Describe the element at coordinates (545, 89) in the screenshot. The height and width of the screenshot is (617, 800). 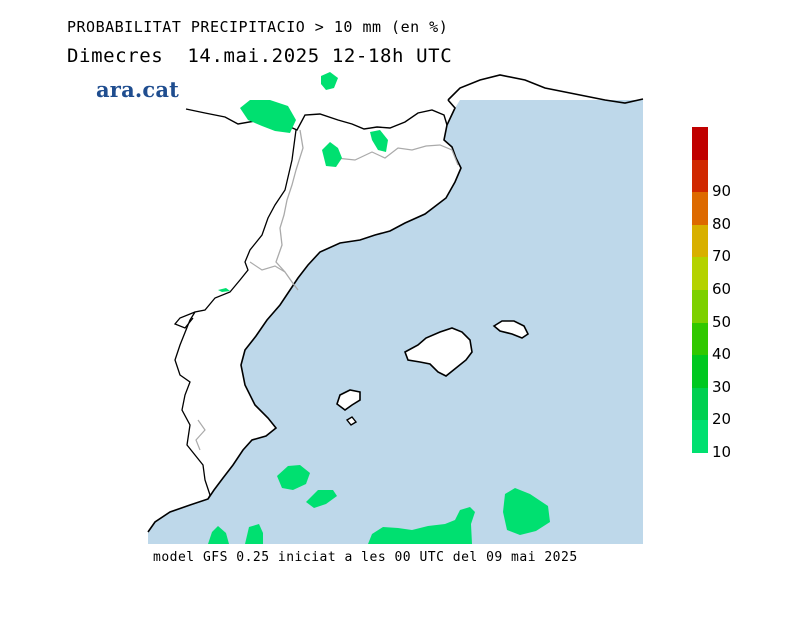
I see `north-coastline` at that location.